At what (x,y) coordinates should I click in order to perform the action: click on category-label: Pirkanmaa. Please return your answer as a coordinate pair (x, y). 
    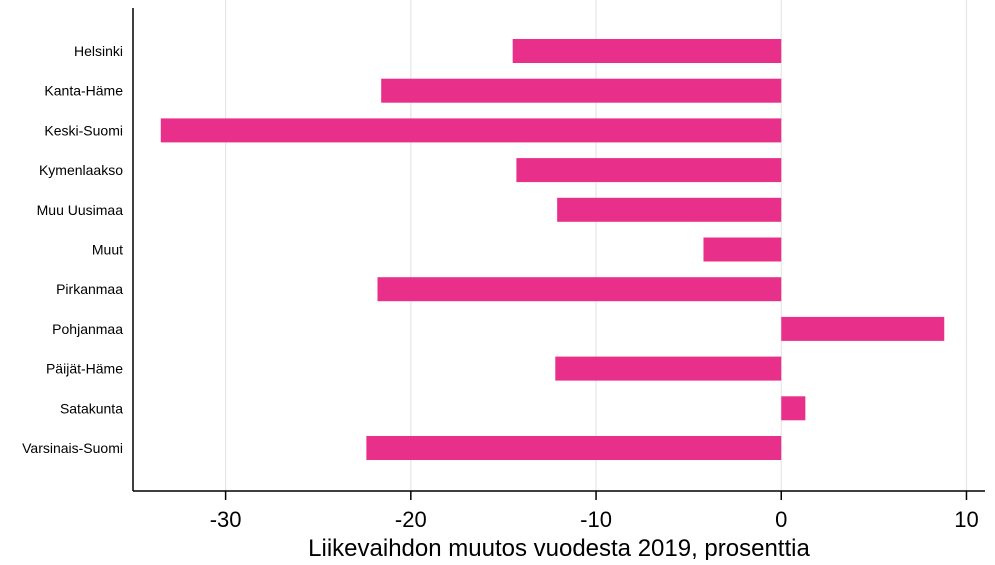
    Looking at the image, I should click on (89, 289).